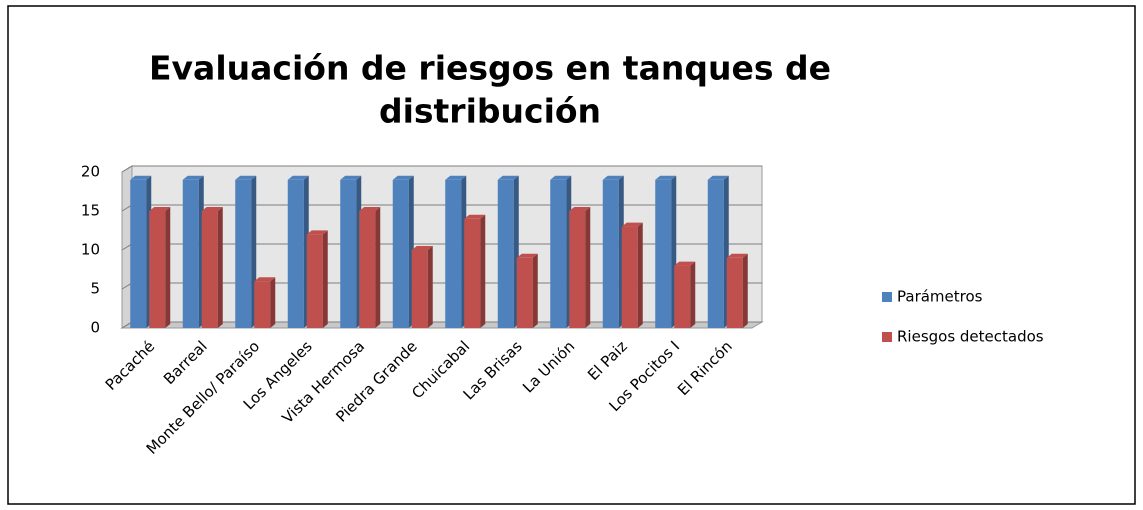 This screenshot has height=510, width=1143. Describe the element at coordinates (90, 250) in the screenshot. I see `y-tick-label: 10` at that location.